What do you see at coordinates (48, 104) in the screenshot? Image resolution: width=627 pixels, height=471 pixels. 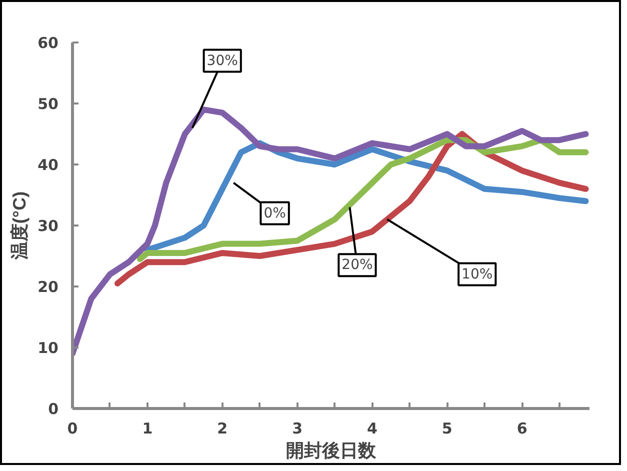 I see `y-tick-label: 50` at bounding box center [48, 104].